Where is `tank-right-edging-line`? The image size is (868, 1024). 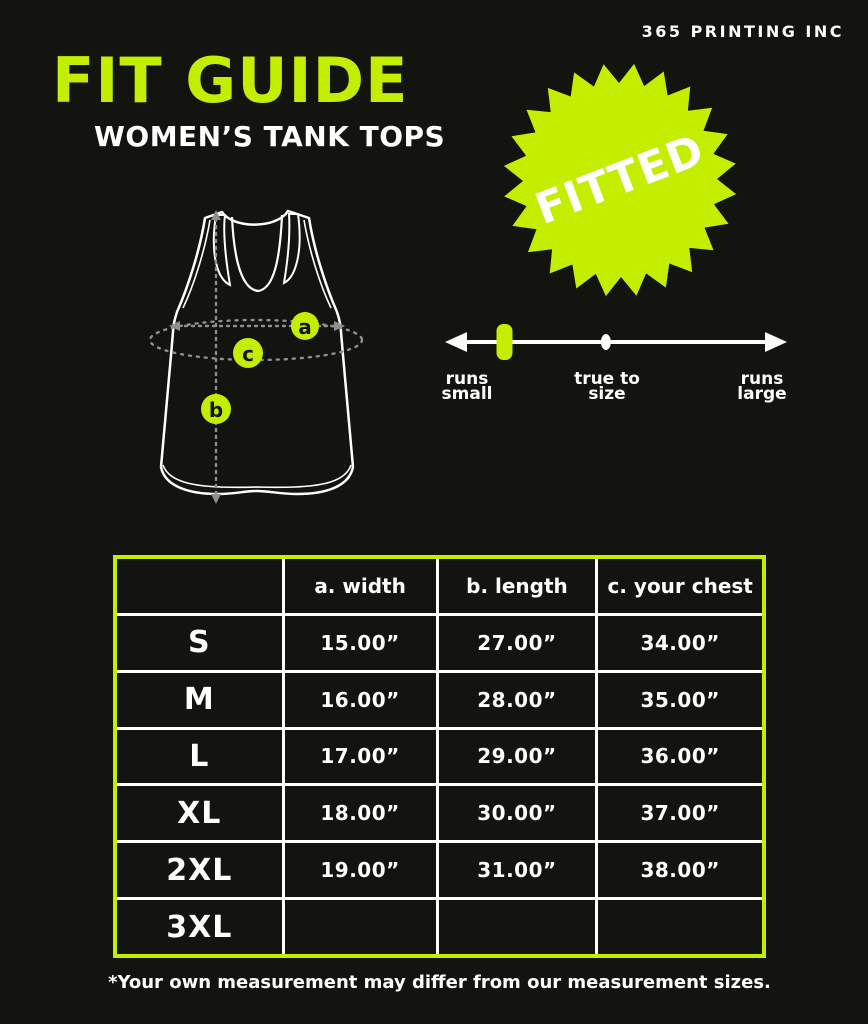 tank-right-edging-line is located at coordinates (317, 264).